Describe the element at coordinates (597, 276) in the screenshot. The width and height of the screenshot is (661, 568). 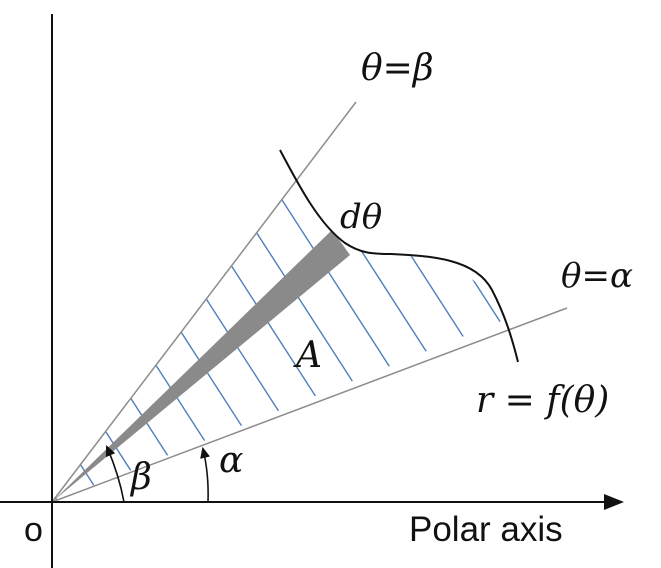
I see `label-theta-alpha: θ=α` at that location.